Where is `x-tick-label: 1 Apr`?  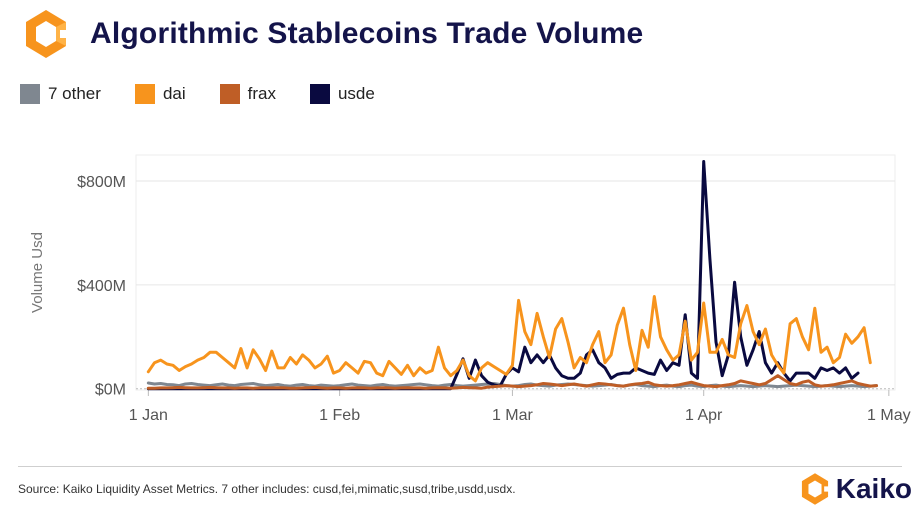
x-tick-label: 1 Apr is located at coordinates (704, 415).